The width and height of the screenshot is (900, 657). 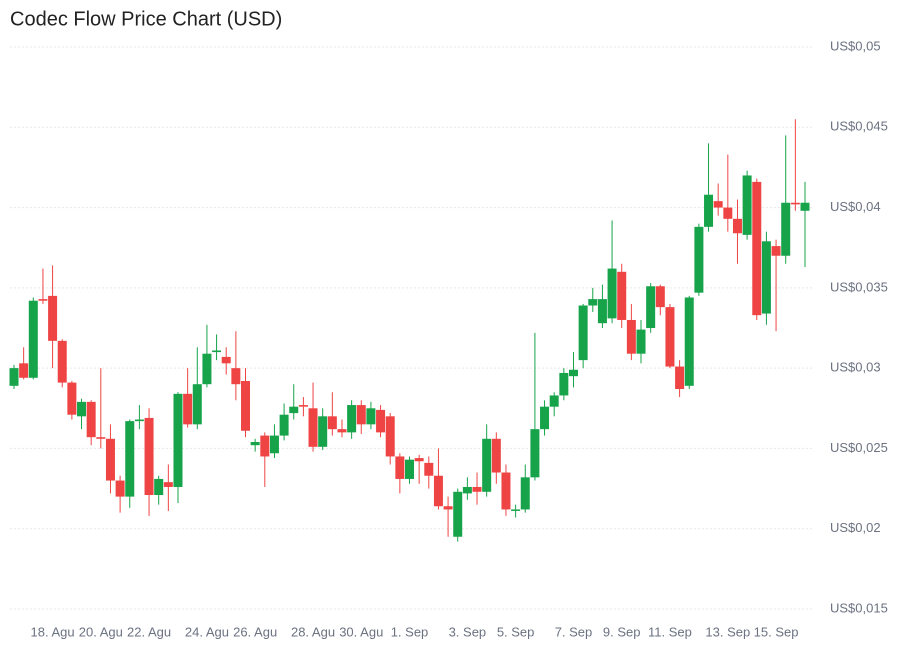 I want to click on x-tick-label: 15. Sep, so click(x=776, y=631).